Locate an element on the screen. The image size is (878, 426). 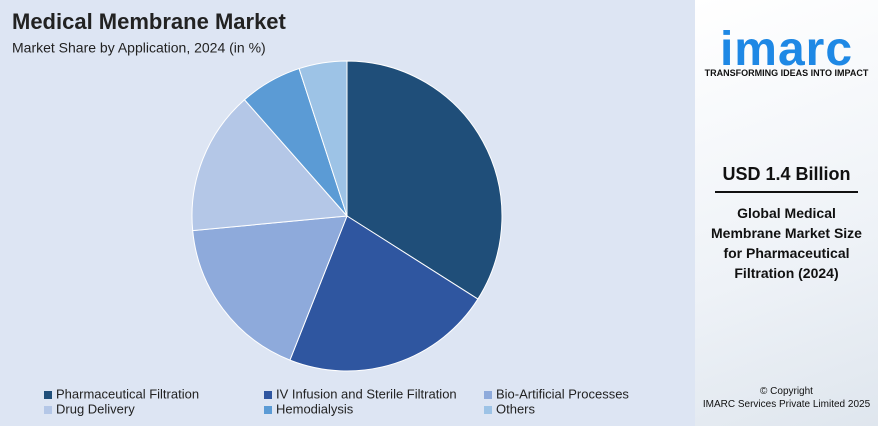
legend-label: Others is located at coordinates (516, 408).